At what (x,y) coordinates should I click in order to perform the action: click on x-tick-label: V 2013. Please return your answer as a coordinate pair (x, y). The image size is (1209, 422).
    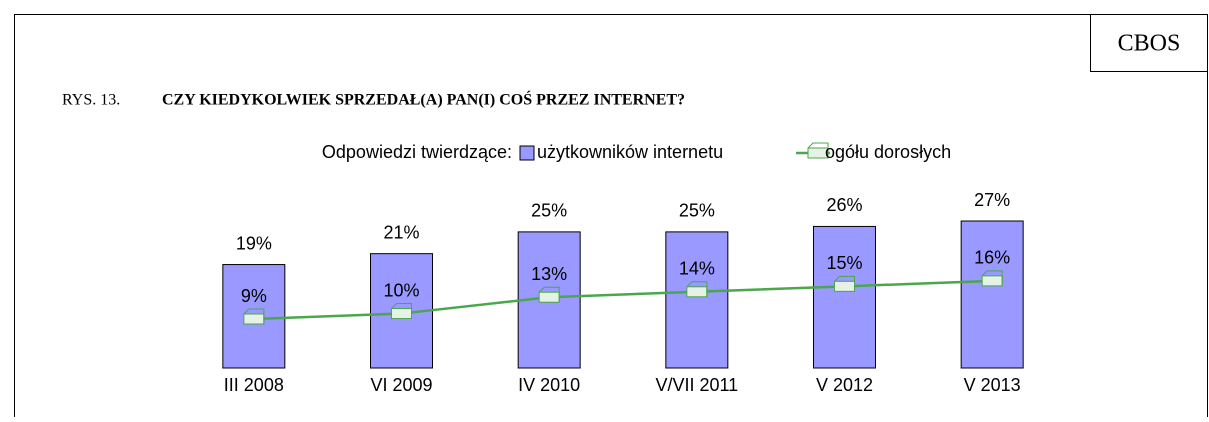
    Looking at the image, I should click on (992, 385).